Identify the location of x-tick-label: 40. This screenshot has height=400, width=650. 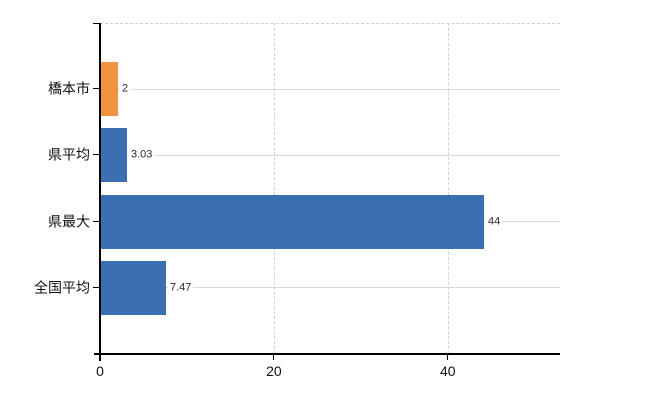
(448, 371).